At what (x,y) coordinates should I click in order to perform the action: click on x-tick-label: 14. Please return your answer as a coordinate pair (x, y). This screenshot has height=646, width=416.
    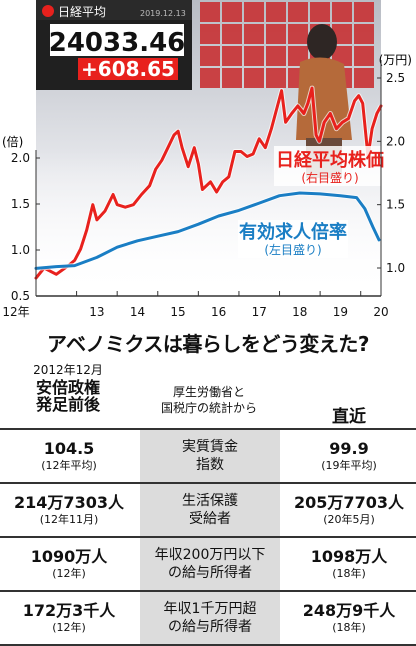
    Looking at the image, I should click on (137, 312).